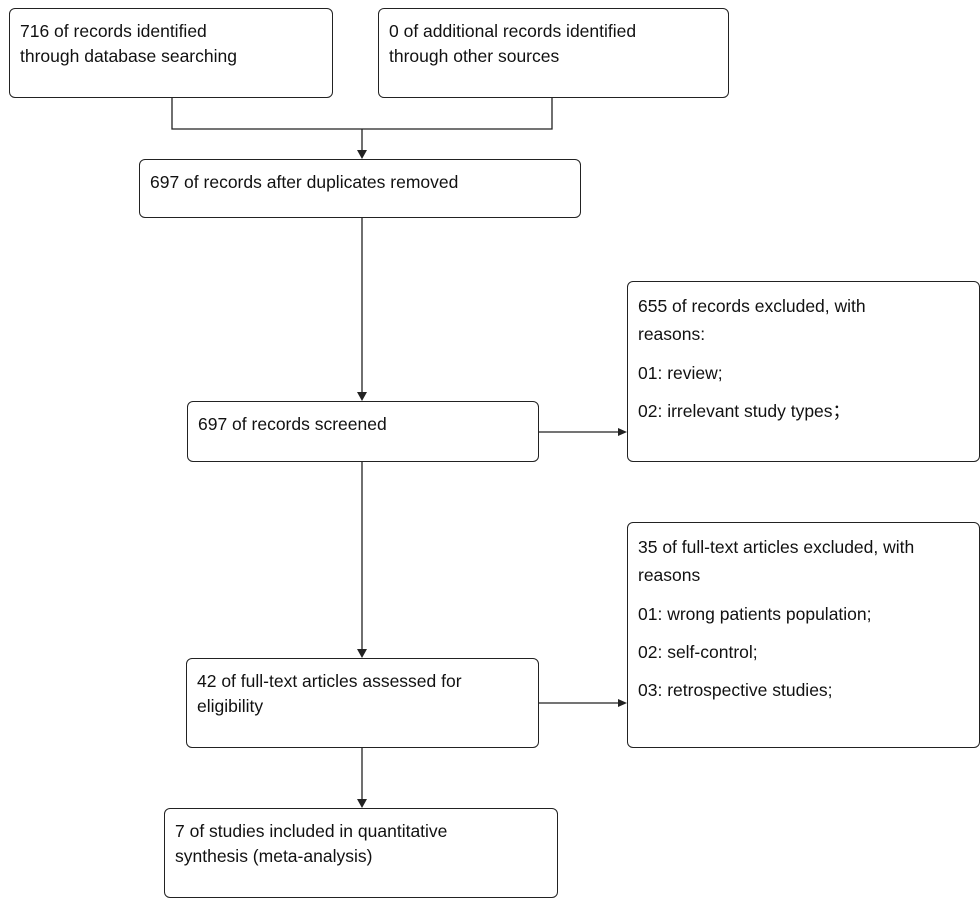 This screenshot has width=980, height=898. I want to click on arrowhead-to-fulltext, so click(362, 653).